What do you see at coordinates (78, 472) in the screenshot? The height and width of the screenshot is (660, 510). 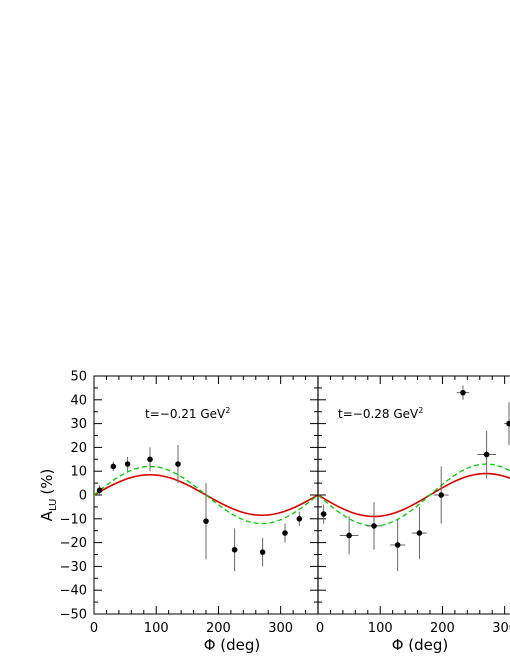 I see `y-tick-label: 10` at bounding box center [78, 472].